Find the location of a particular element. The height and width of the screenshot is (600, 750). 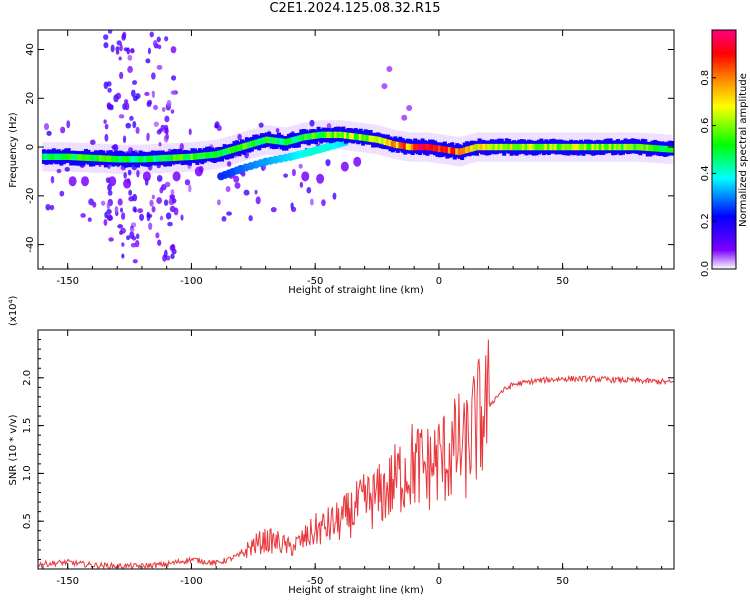

snr-x-tick-label: -150 is located at coordinates (67, 581).